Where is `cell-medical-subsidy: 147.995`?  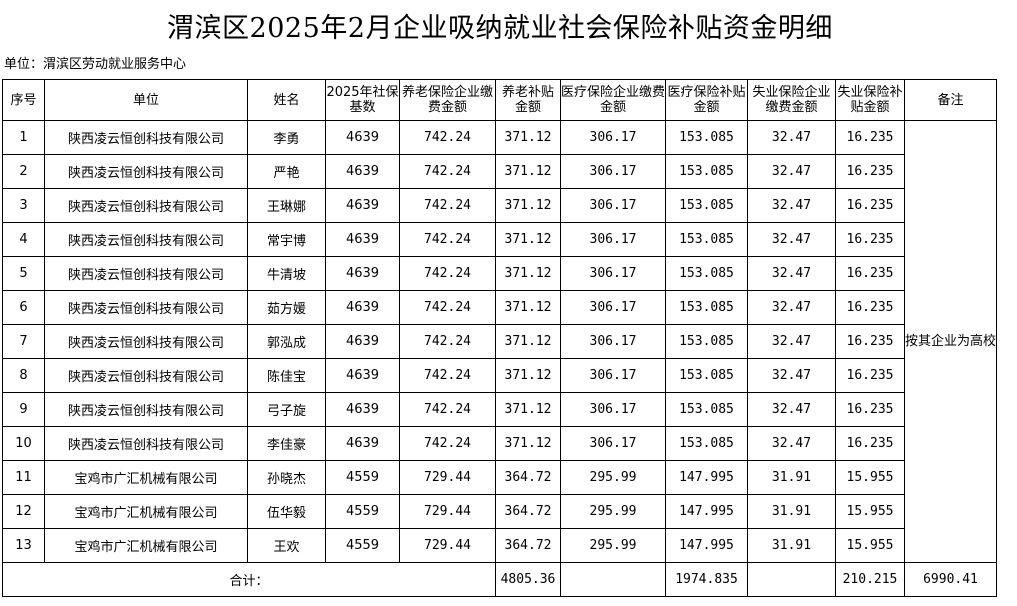 cell-medical-subsidy: 147.995 is located at coordinates (706, 477).